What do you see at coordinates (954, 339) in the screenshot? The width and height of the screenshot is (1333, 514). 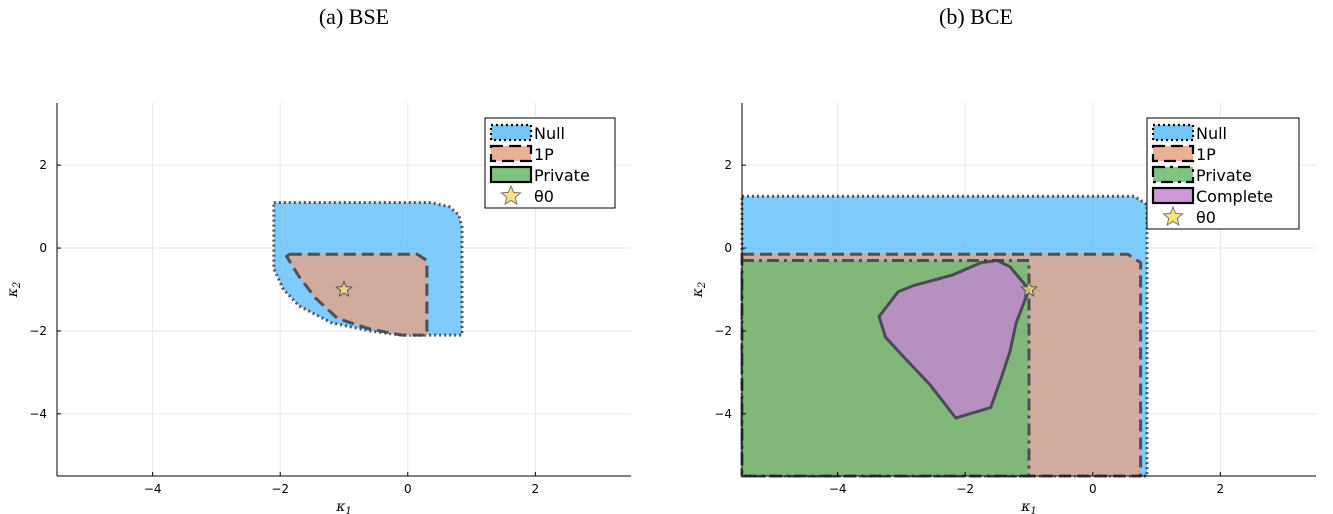 I see `region-complete` at bounding box center [954, 339].